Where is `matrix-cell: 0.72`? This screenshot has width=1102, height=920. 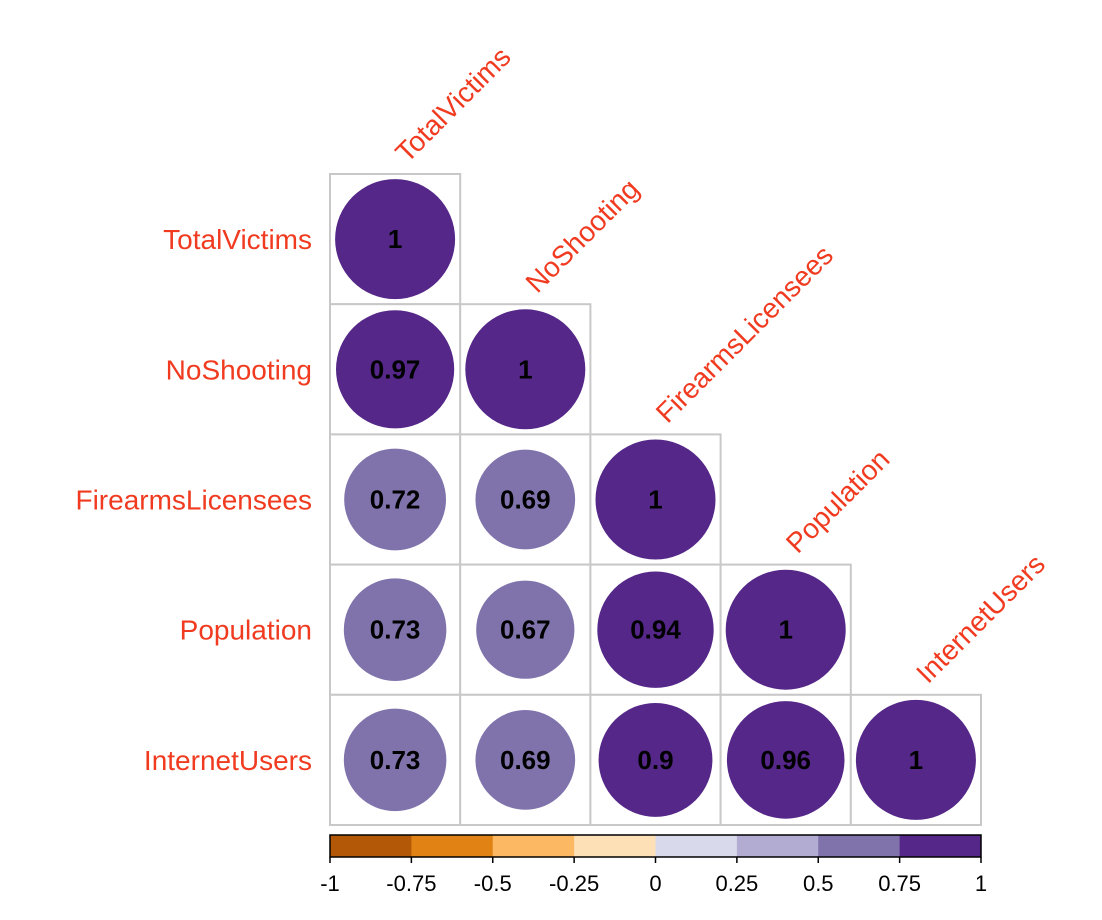 matrix-cell: 0.72 is located at coordinates (395, 499).